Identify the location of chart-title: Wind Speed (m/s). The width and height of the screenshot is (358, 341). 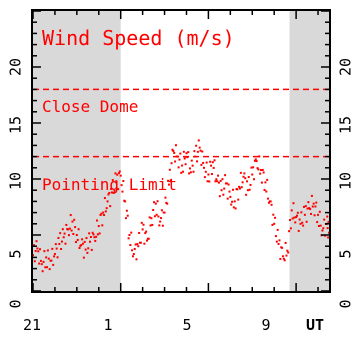
(138, 38).